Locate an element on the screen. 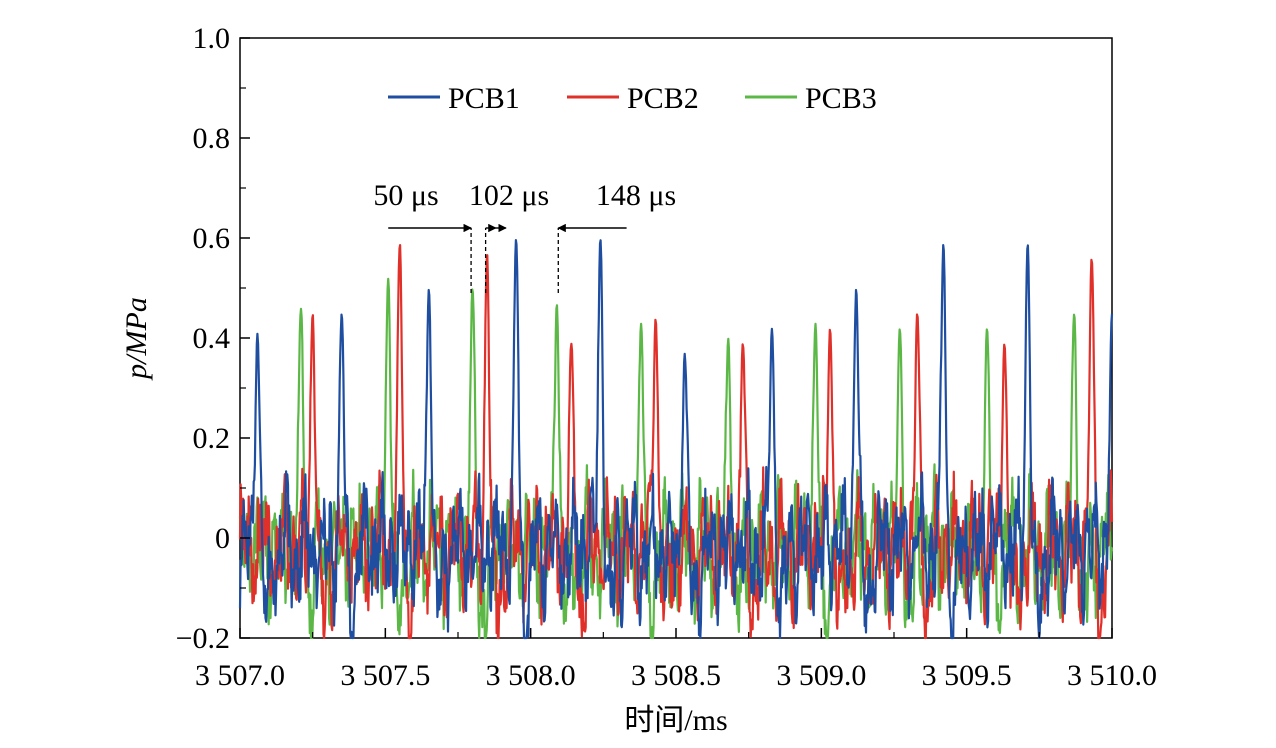  y-tick-label: 0 is located at coordinates (222, 538).